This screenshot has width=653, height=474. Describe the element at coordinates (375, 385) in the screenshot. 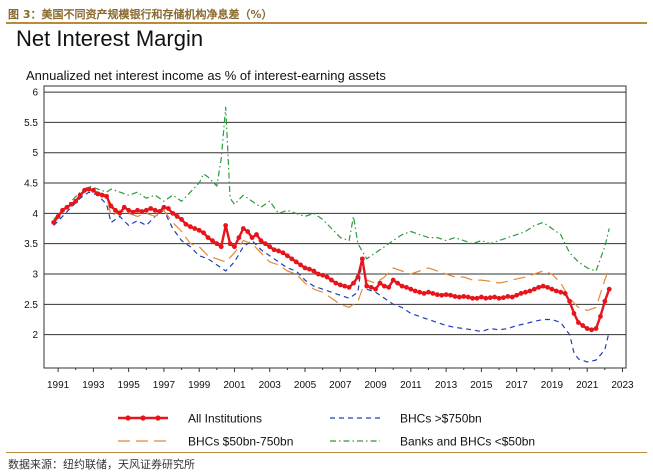

I see `x-tick-label: 2009` at that location.